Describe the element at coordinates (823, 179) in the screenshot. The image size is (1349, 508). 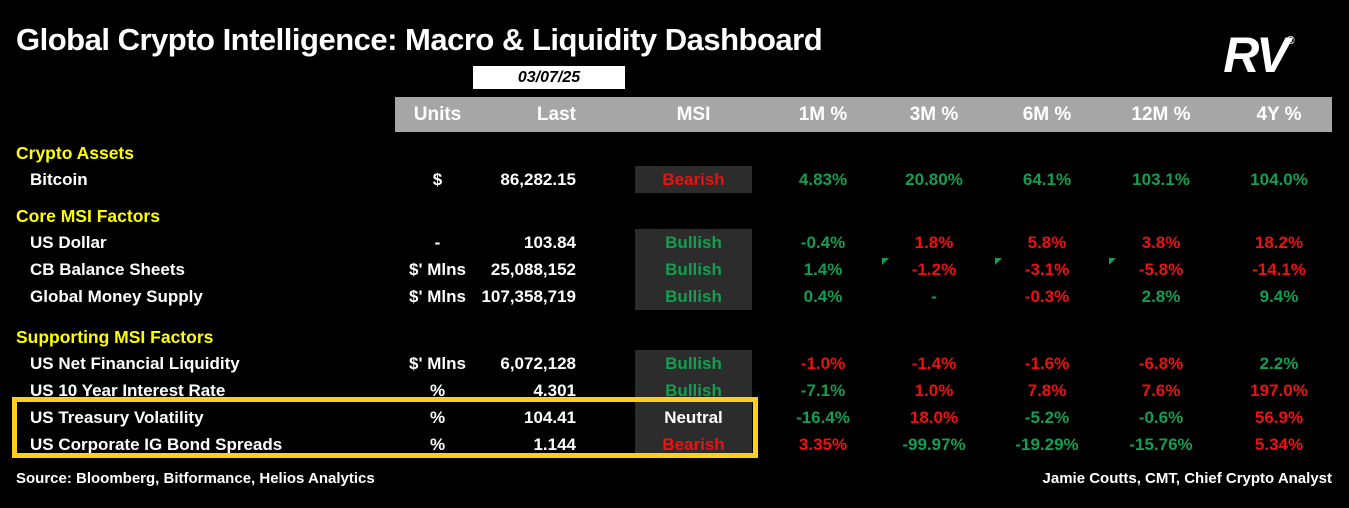
I see `pct-1m-cell: 4.83%` at that location.